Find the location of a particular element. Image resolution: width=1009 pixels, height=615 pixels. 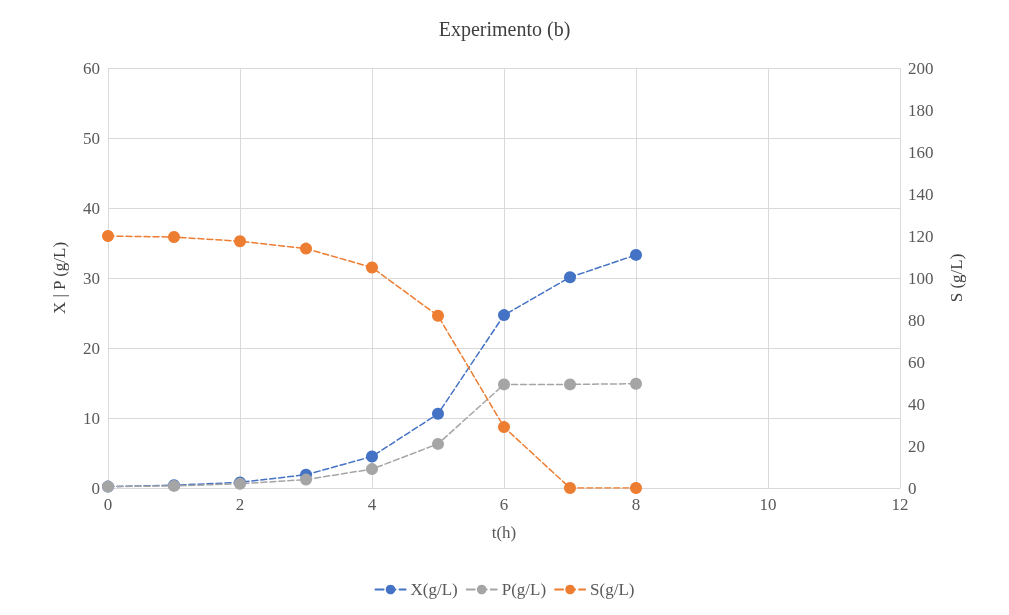

legend-label: P(g/L) is located at coordinates (524, 589).